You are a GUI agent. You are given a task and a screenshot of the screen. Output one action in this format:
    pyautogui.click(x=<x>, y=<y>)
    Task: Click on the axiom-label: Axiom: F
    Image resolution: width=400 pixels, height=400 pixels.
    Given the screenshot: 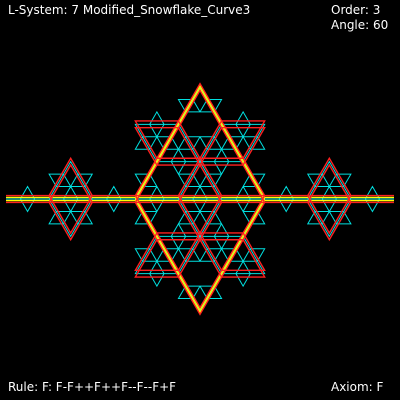 What is the action you would take?
    pyautogui.click(x=357, y=387)
    